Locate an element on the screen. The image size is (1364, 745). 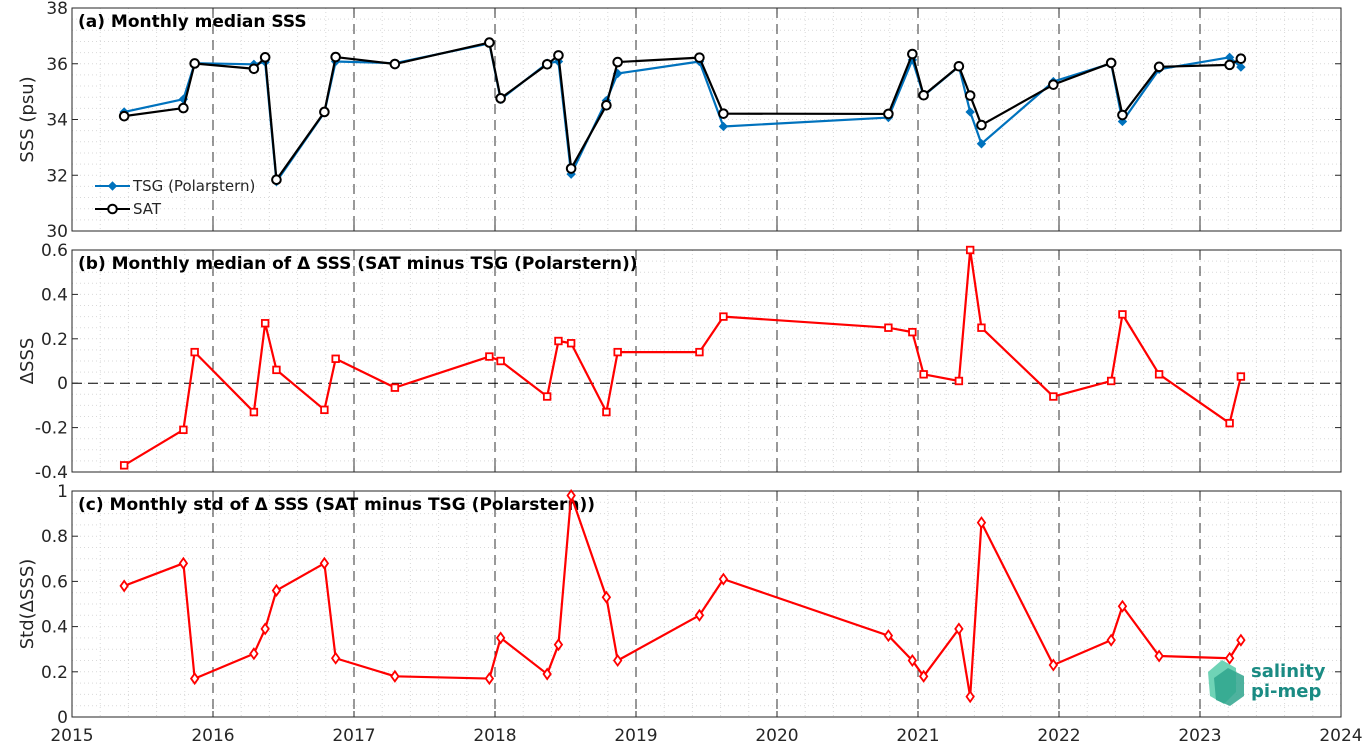
y-tick-label: 36 is located at coordinates (57, 65).